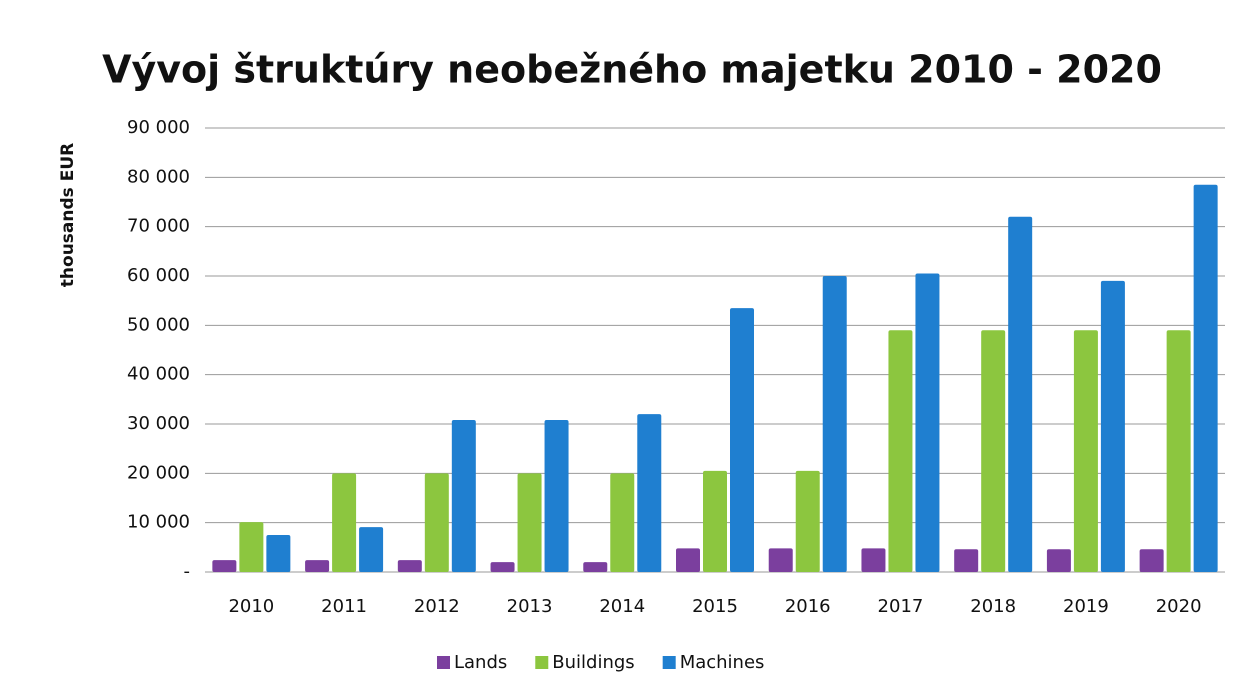 This screenshot has height=698, width=1244. What do you see at coordinates (1179, 606) in the screenshot?
I see `x-tick-label: 2020` at bounding box center [1179, 606].